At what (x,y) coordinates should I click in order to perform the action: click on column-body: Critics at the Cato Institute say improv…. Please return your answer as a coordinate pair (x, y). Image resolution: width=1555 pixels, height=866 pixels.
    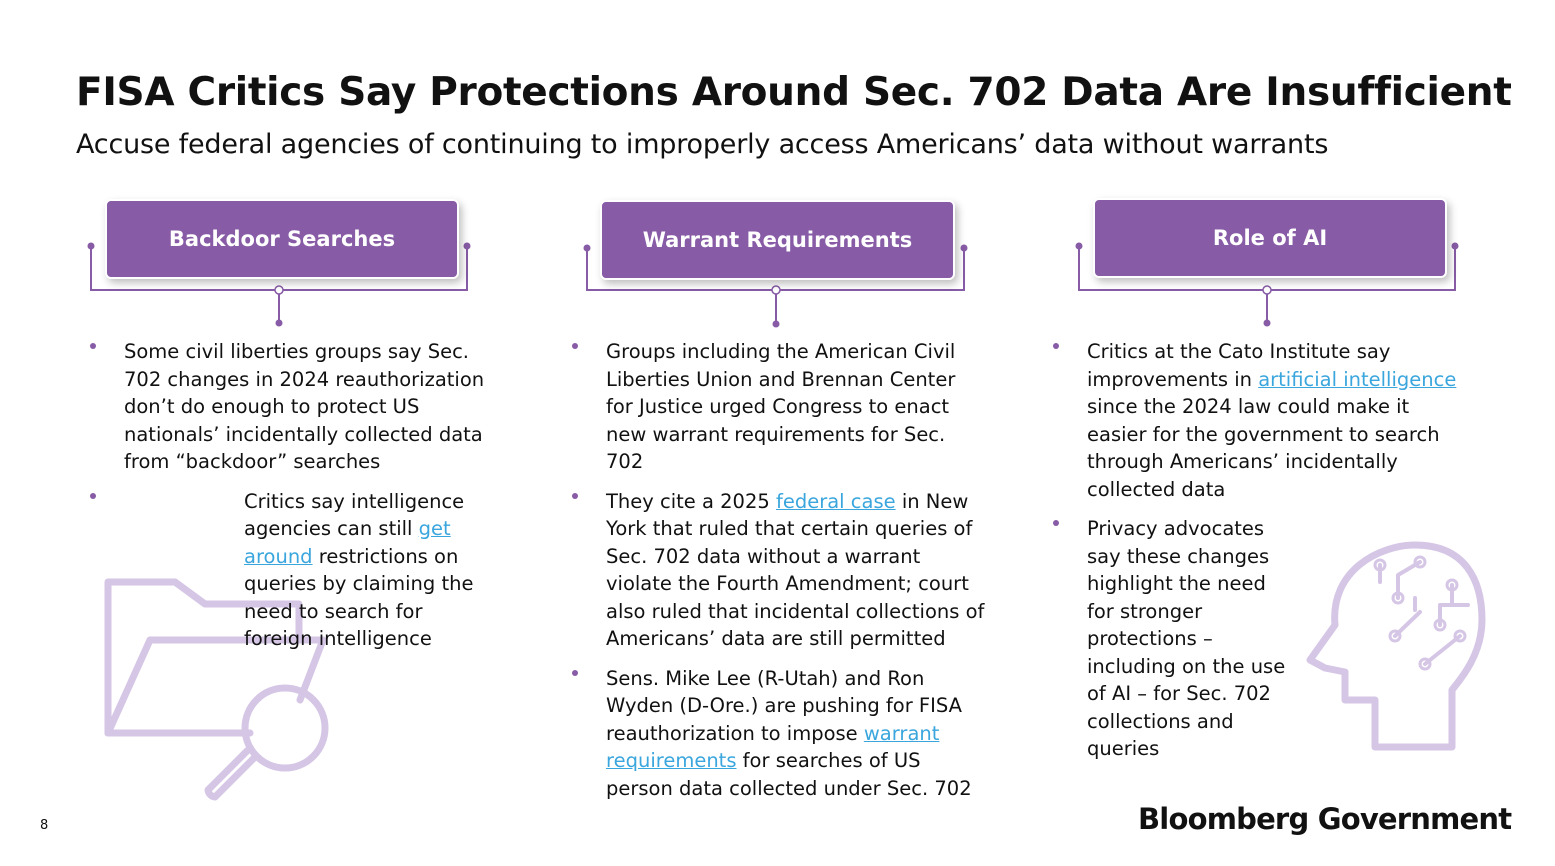
    Looking at the image, I should click on (1263, 556).